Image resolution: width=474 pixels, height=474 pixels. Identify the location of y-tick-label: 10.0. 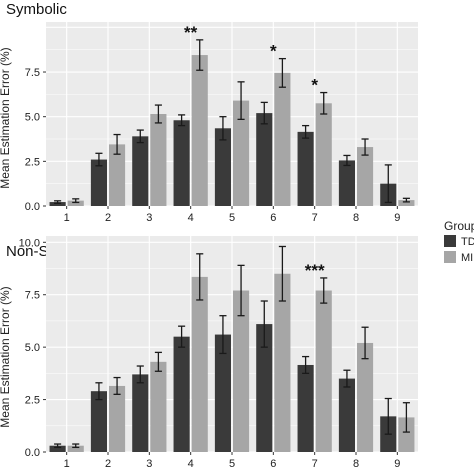
(29, 243).